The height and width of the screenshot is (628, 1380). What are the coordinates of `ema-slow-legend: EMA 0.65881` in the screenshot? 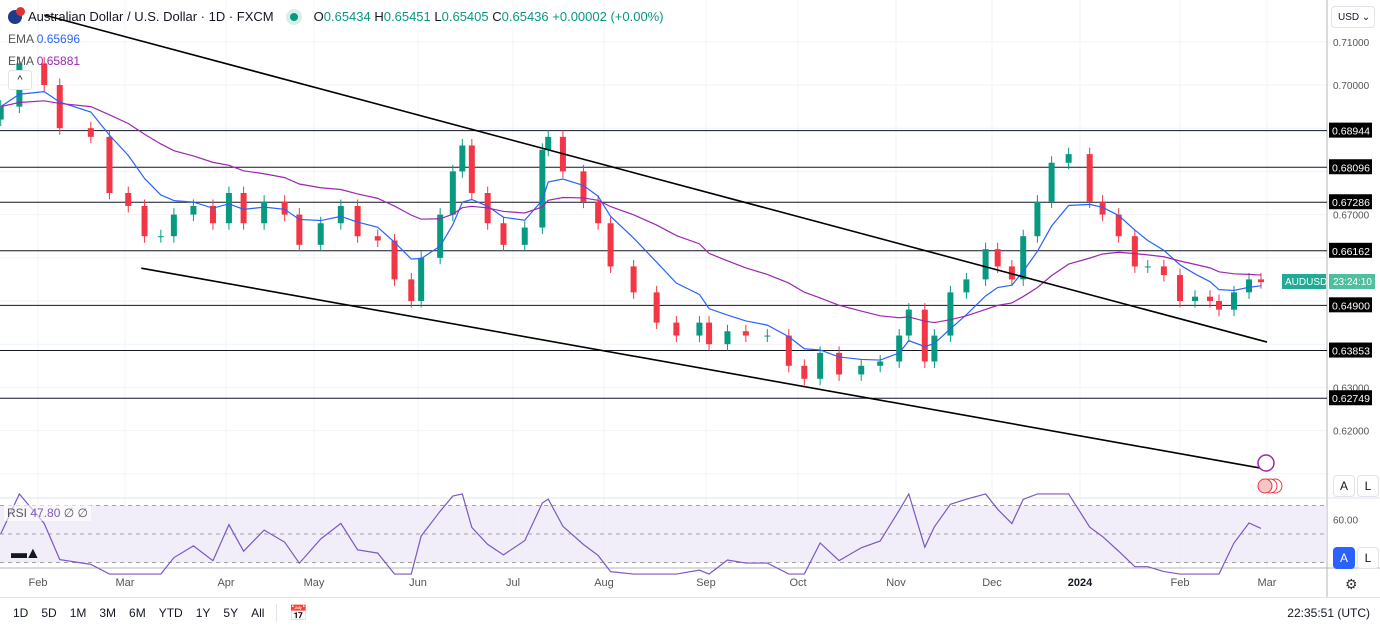 It's located at (44, 61).